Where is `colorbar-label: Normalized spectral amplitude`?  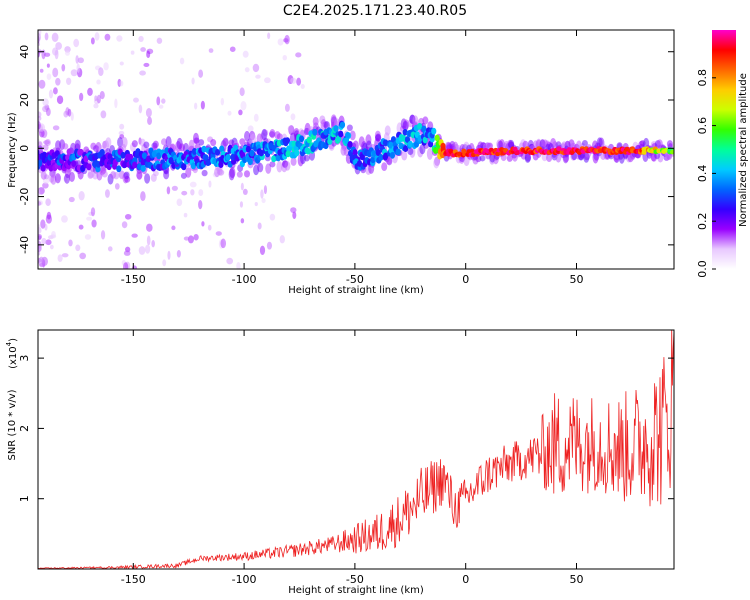
colorbar-label: Normalized spectral amplitude is located at coordinates (743, 150).